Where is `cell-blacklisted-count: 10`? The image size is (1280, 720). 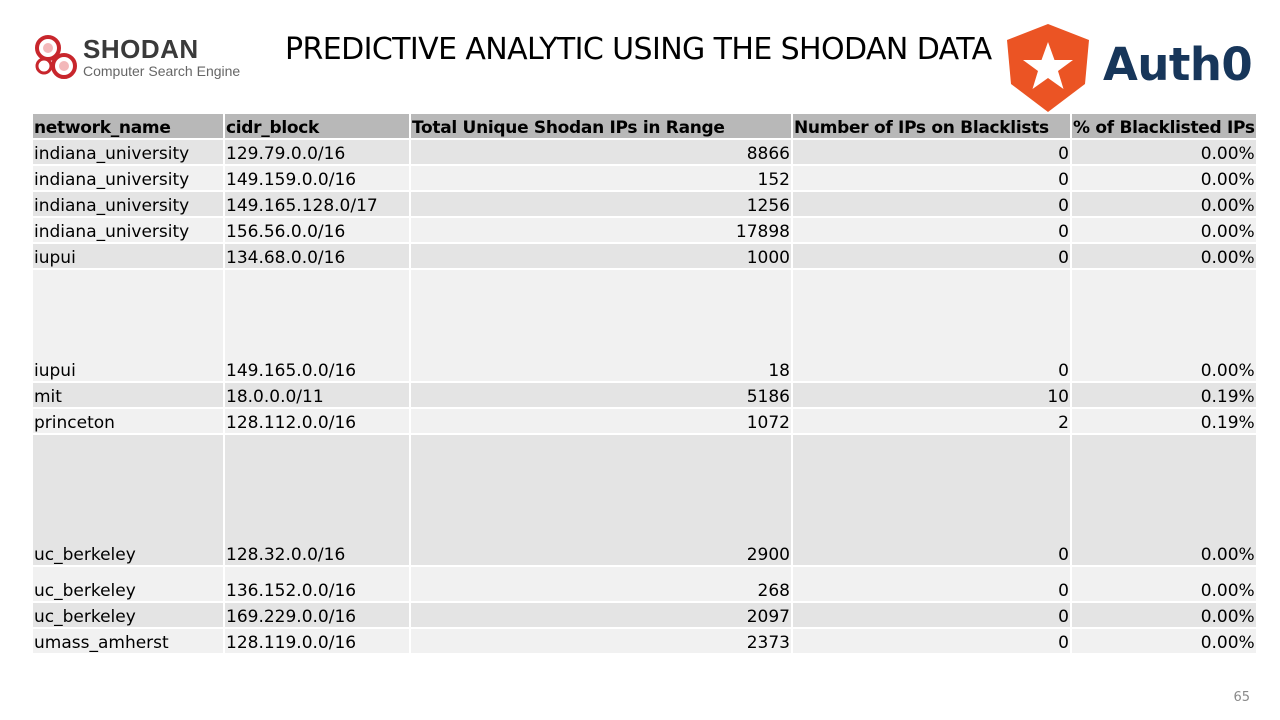
cell-blacklisted-count: 10 is located at coordinates (931, 395).